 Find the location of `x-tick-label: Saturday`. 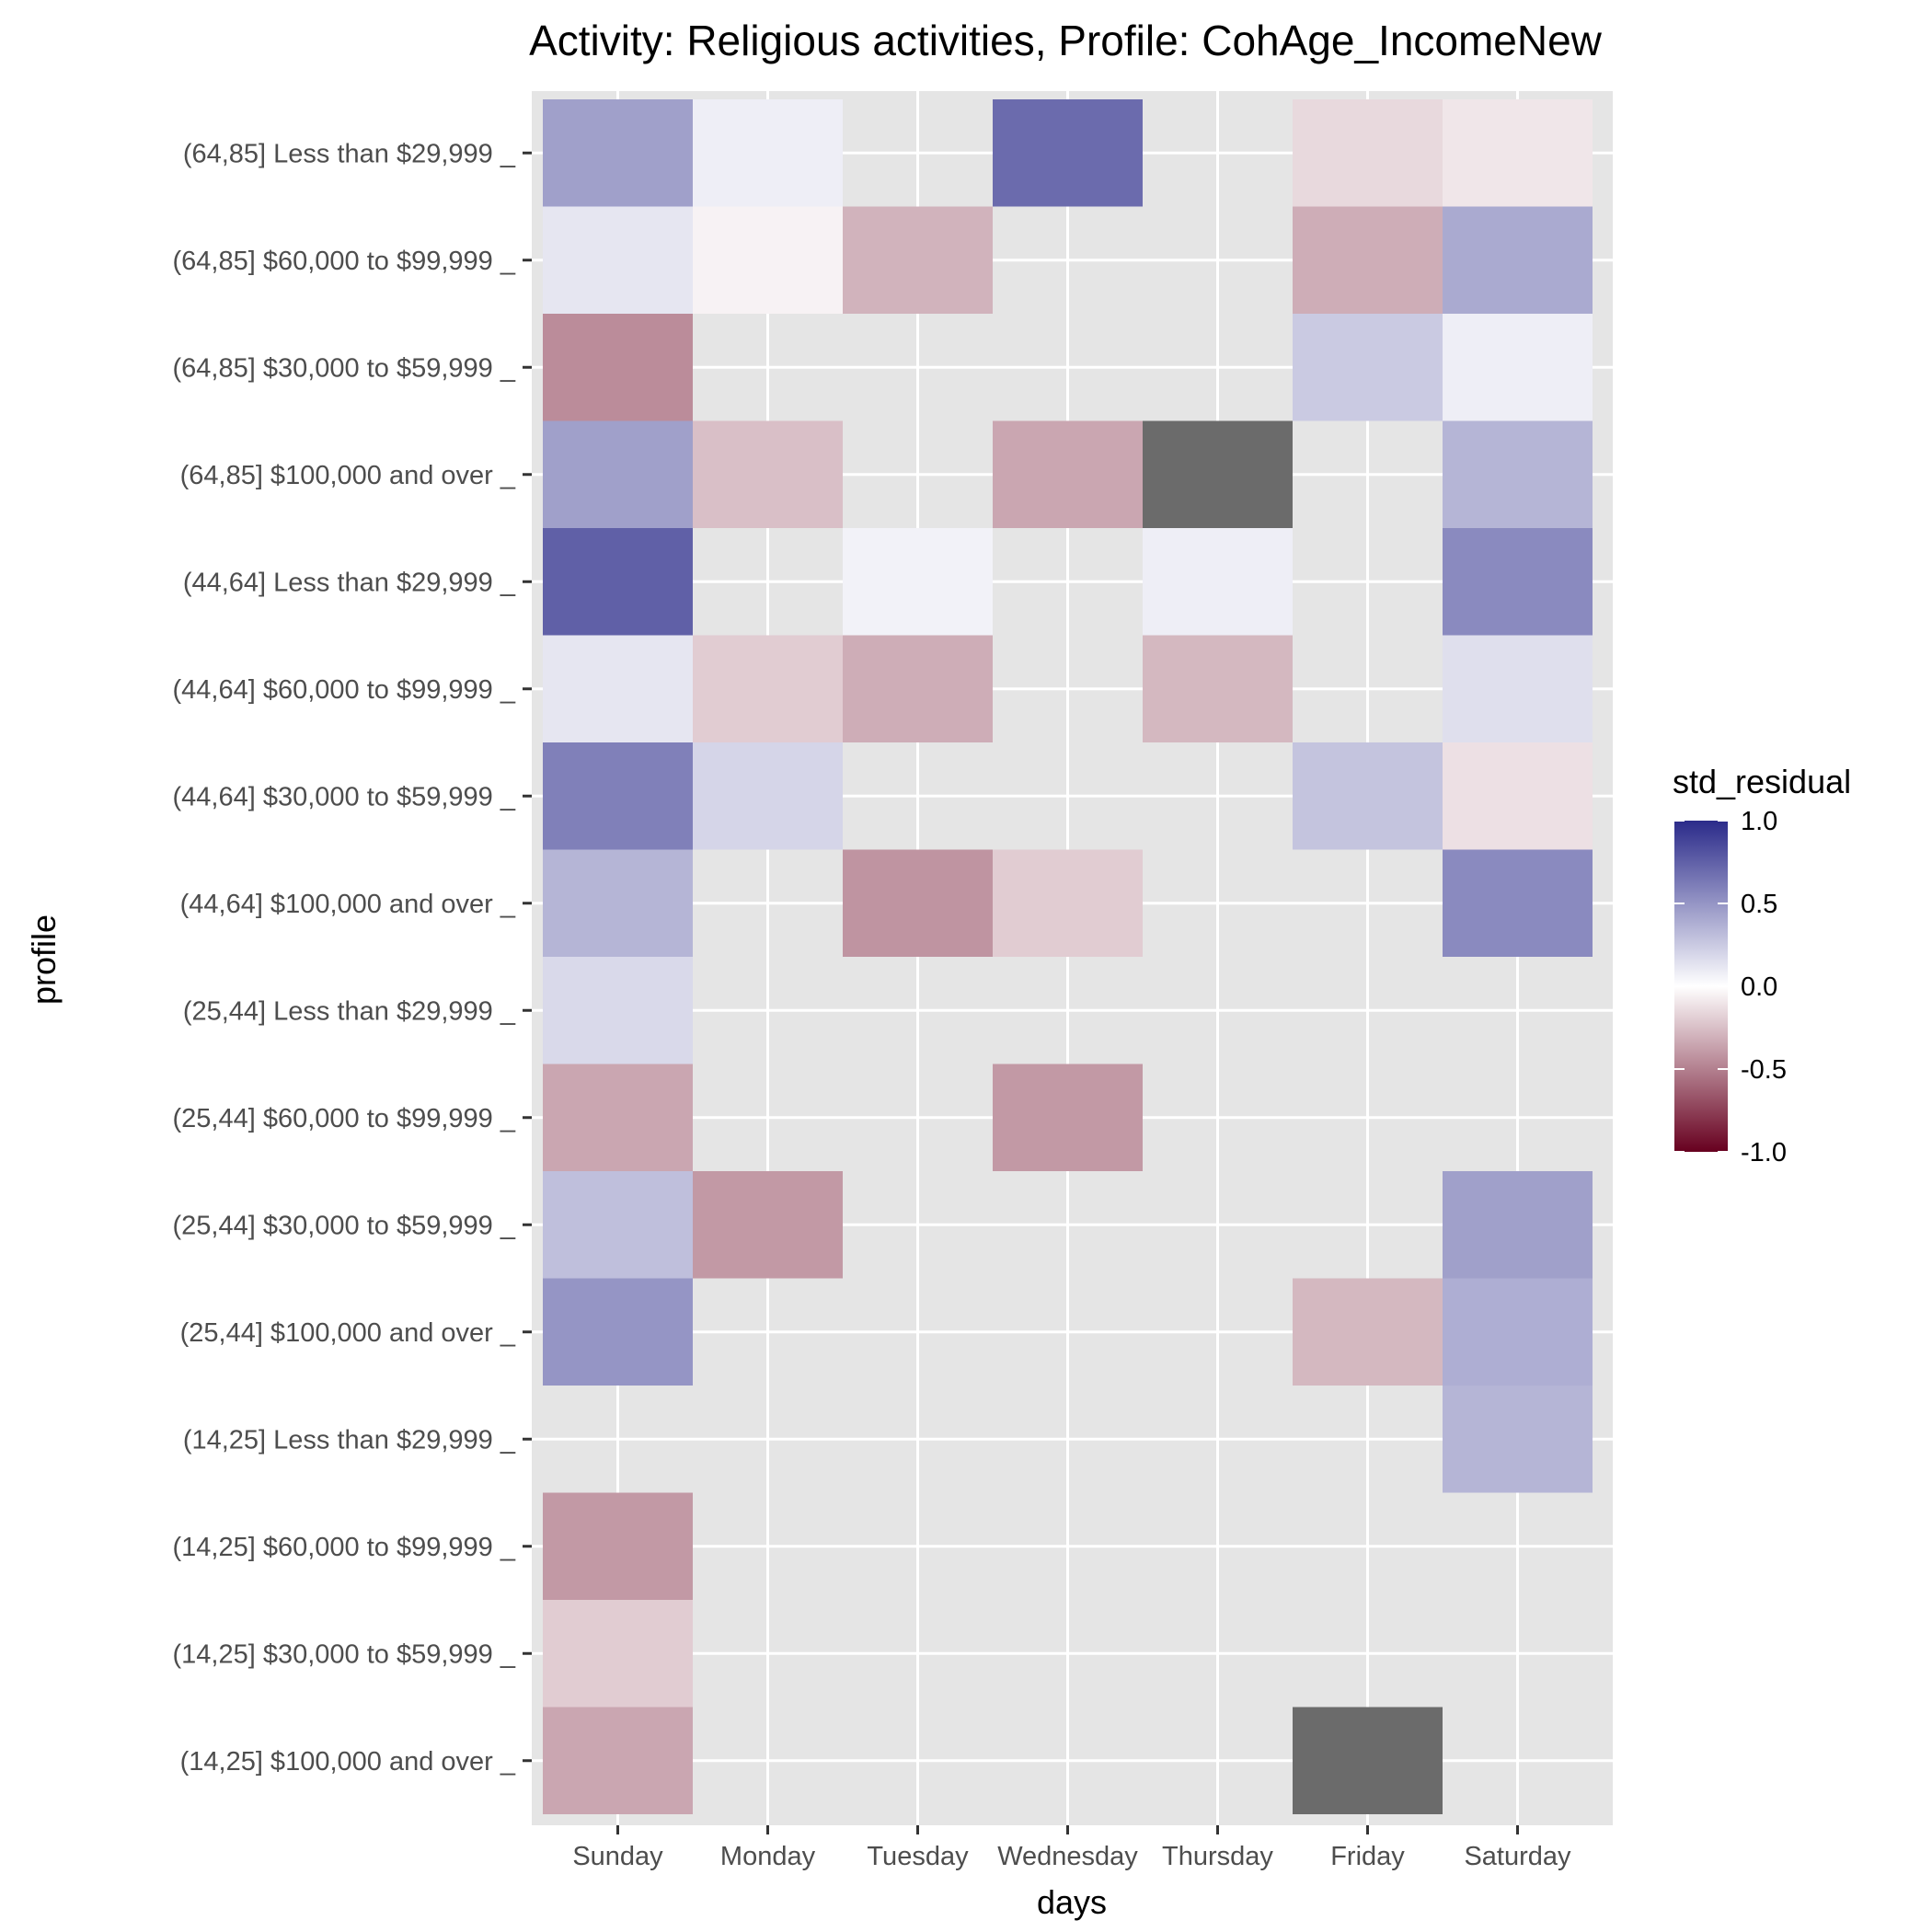

x-tick-label: Saturday is located at coordinates (1517, 1856).